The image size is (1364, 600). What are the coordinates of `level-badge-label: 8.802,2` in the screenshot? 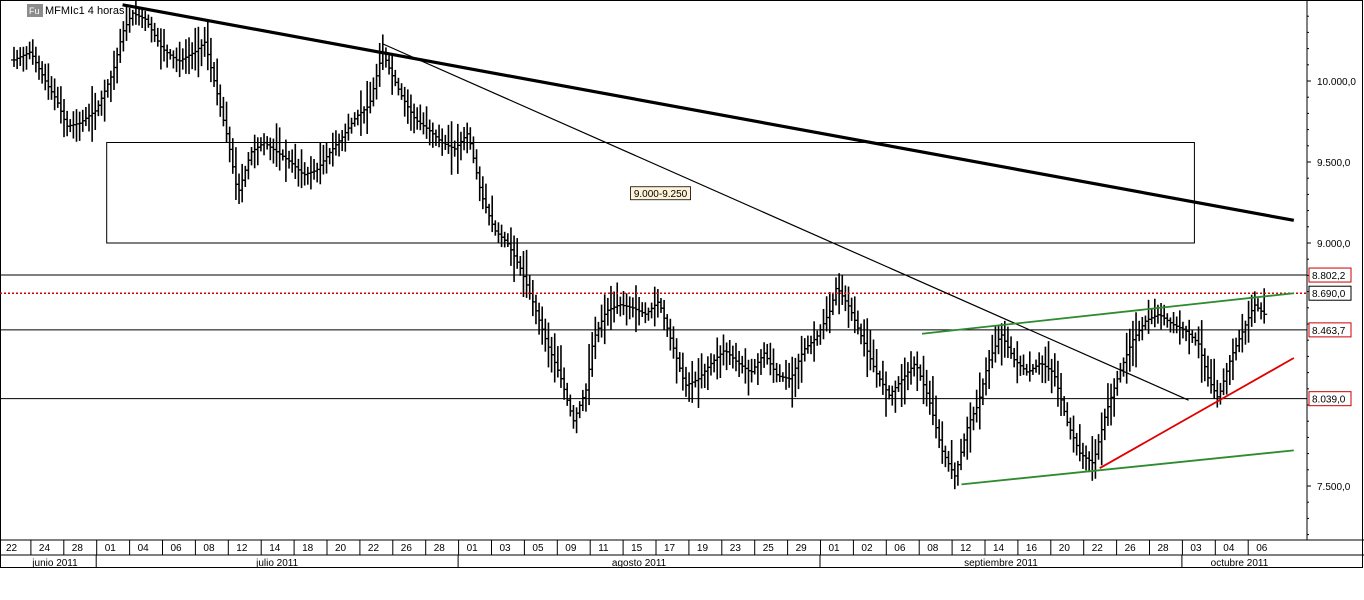 It's located at (1329, 276).